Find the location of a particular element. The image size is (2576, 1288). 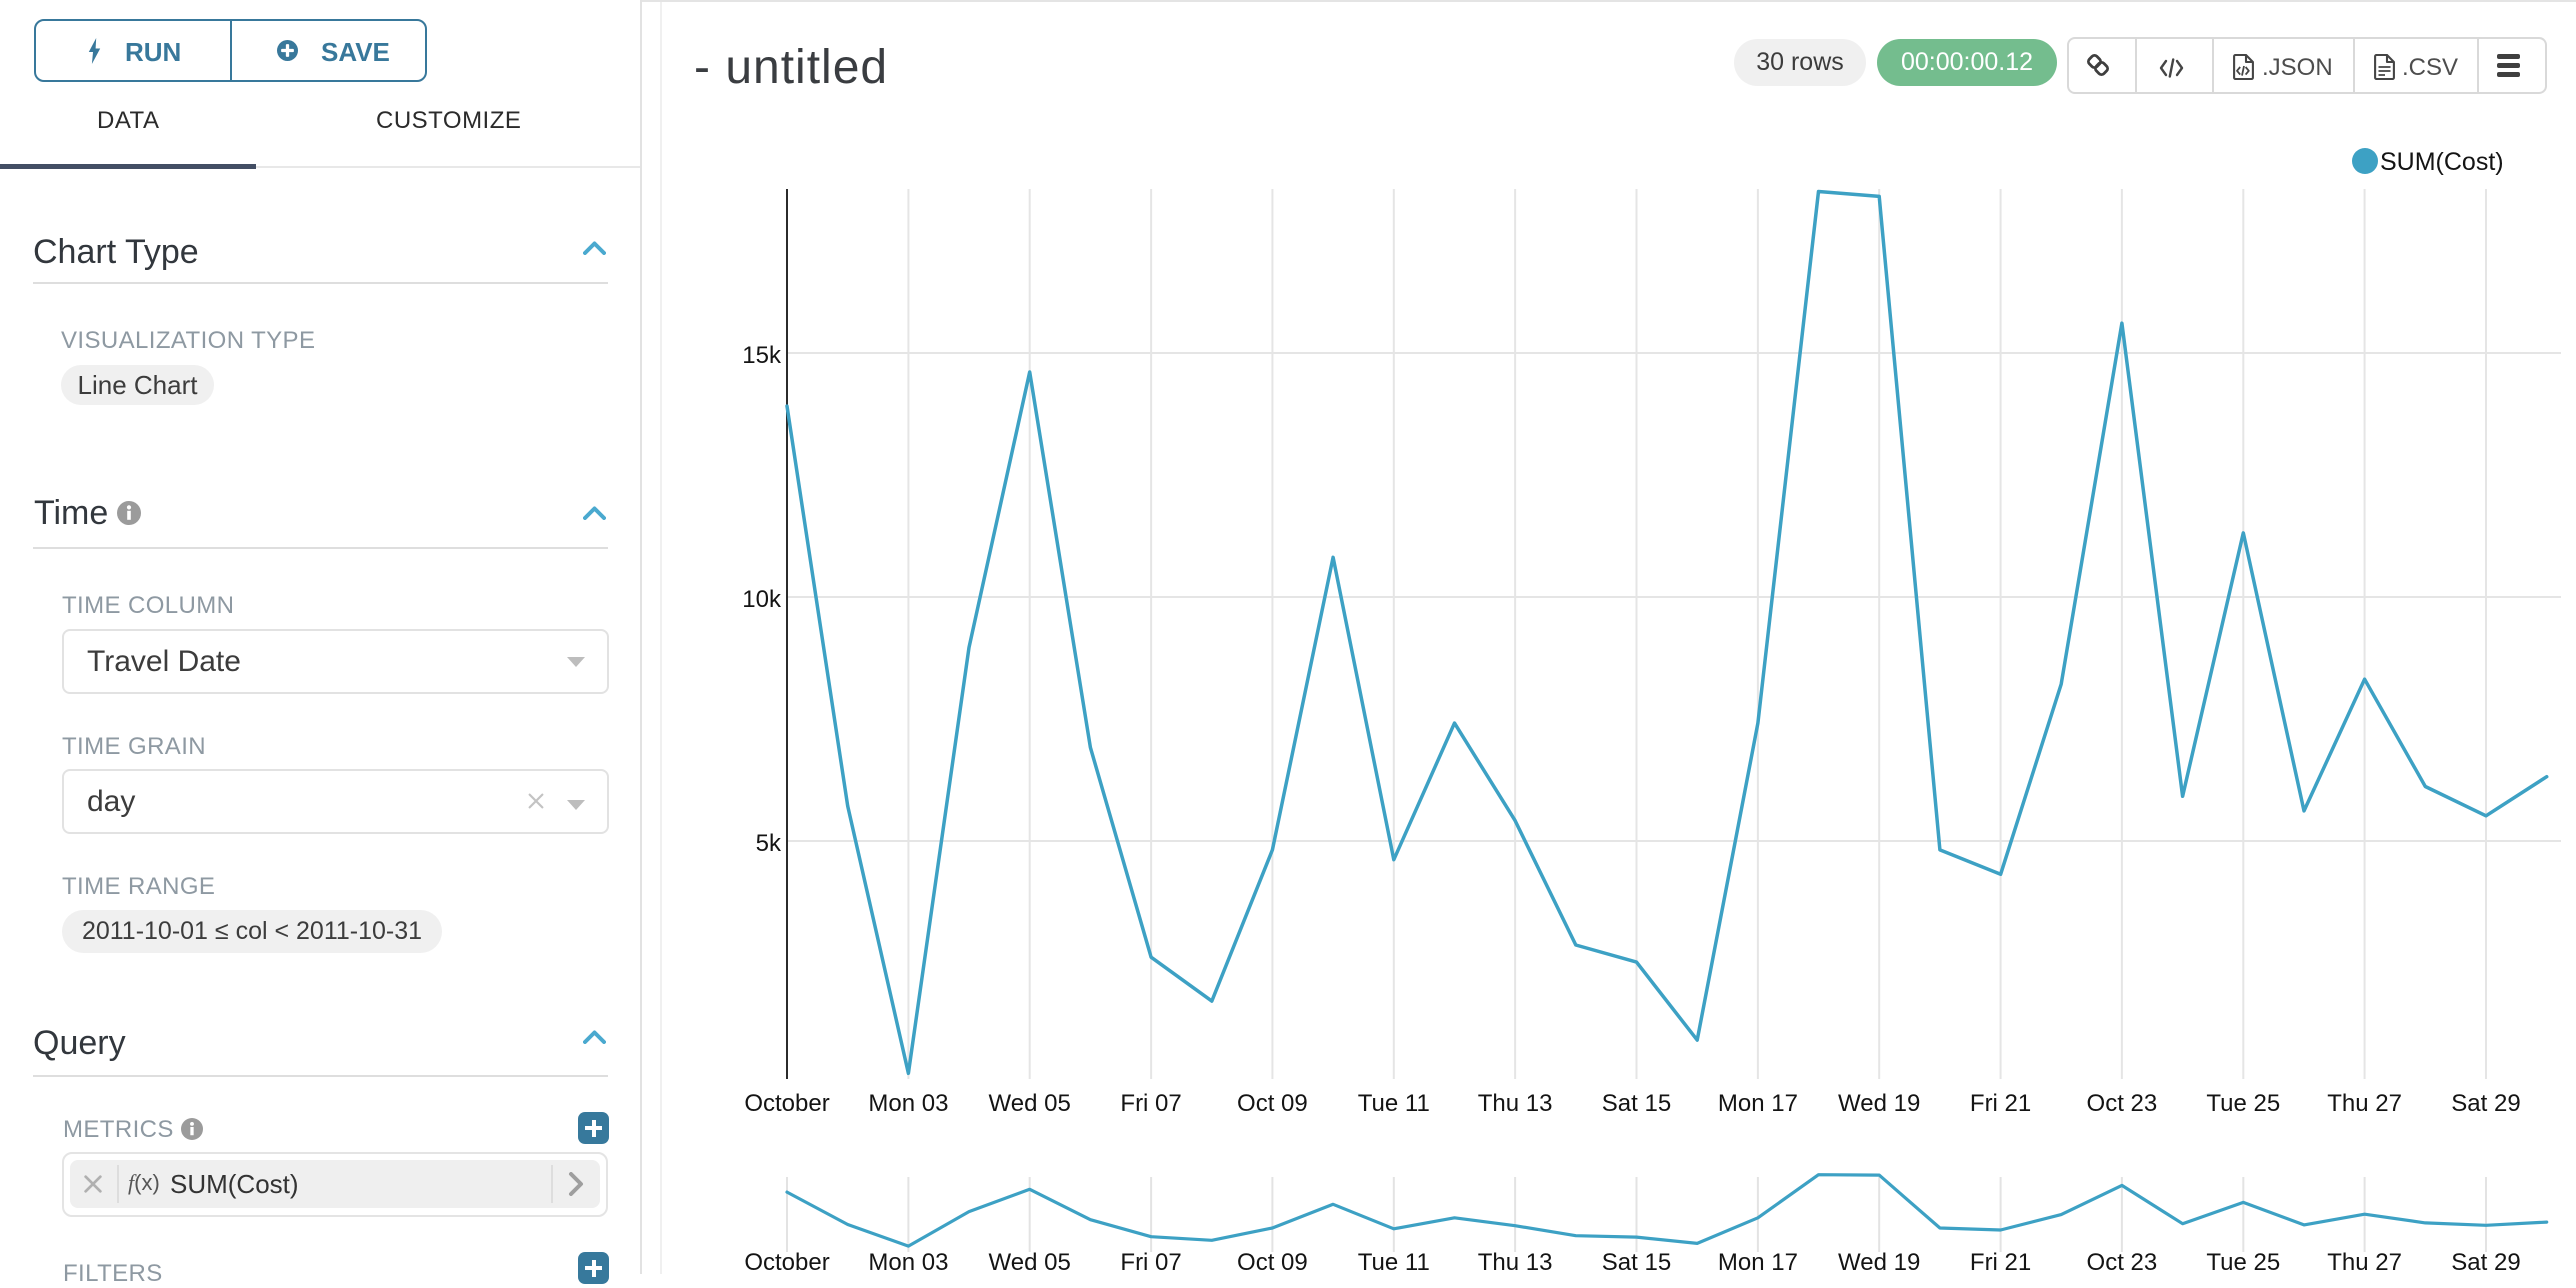

svg-text: 5k is located at coordinates (769, 843).